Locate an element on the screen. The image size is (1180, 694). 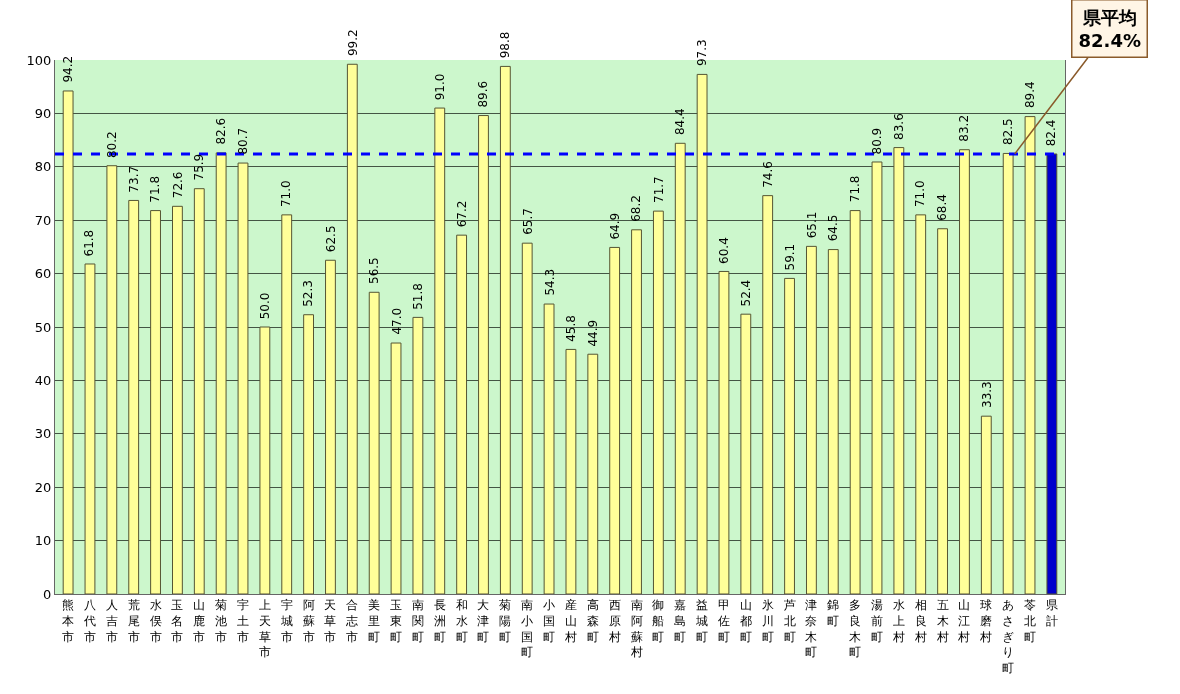
x-tick-label: 西原村 is located at coordinates (614, 621).